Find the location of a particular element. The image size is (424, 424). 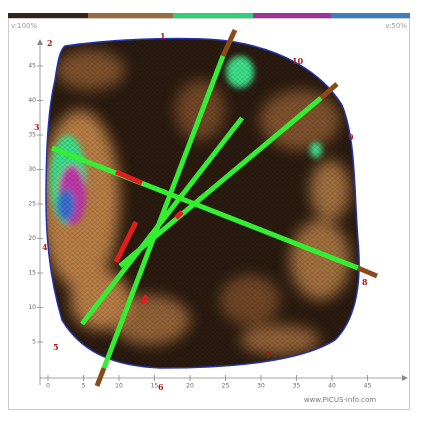

scale-label: v:100% is located at coordinates (24, 26).